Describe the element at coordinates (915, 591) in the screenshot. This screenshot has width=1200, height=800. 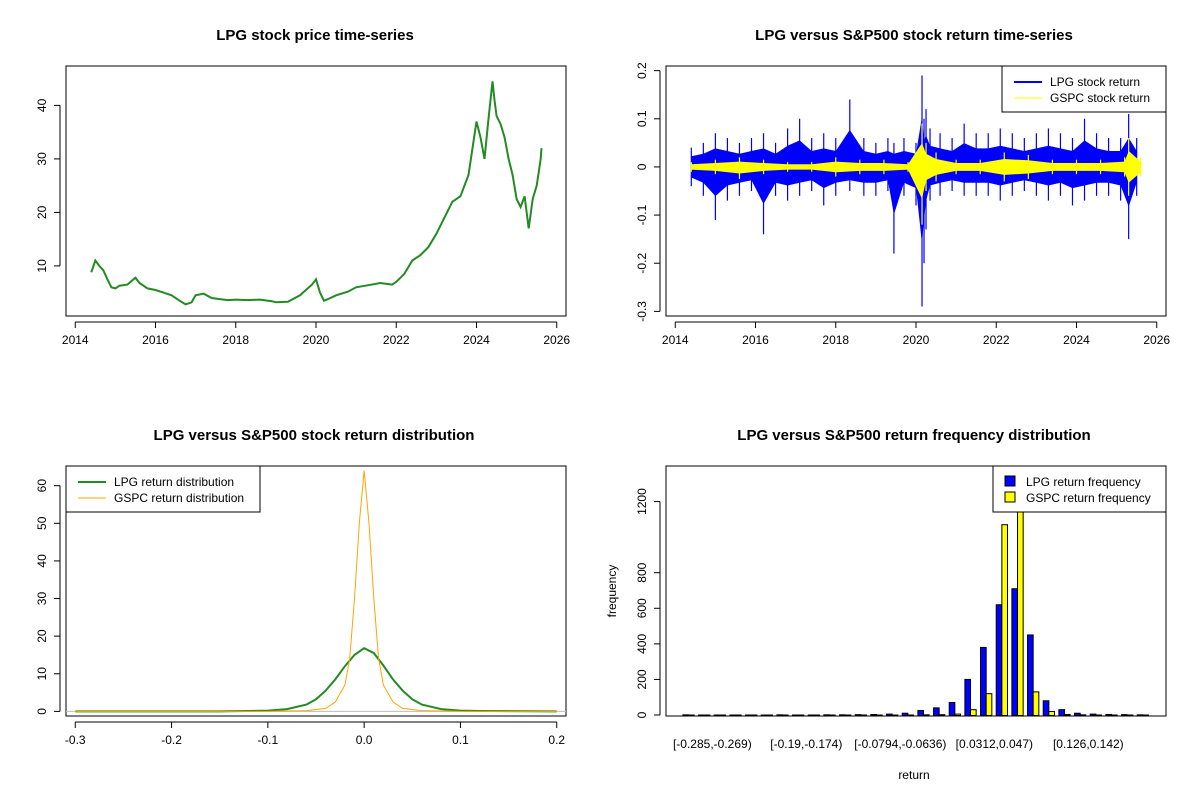
I see `bars` at that location.